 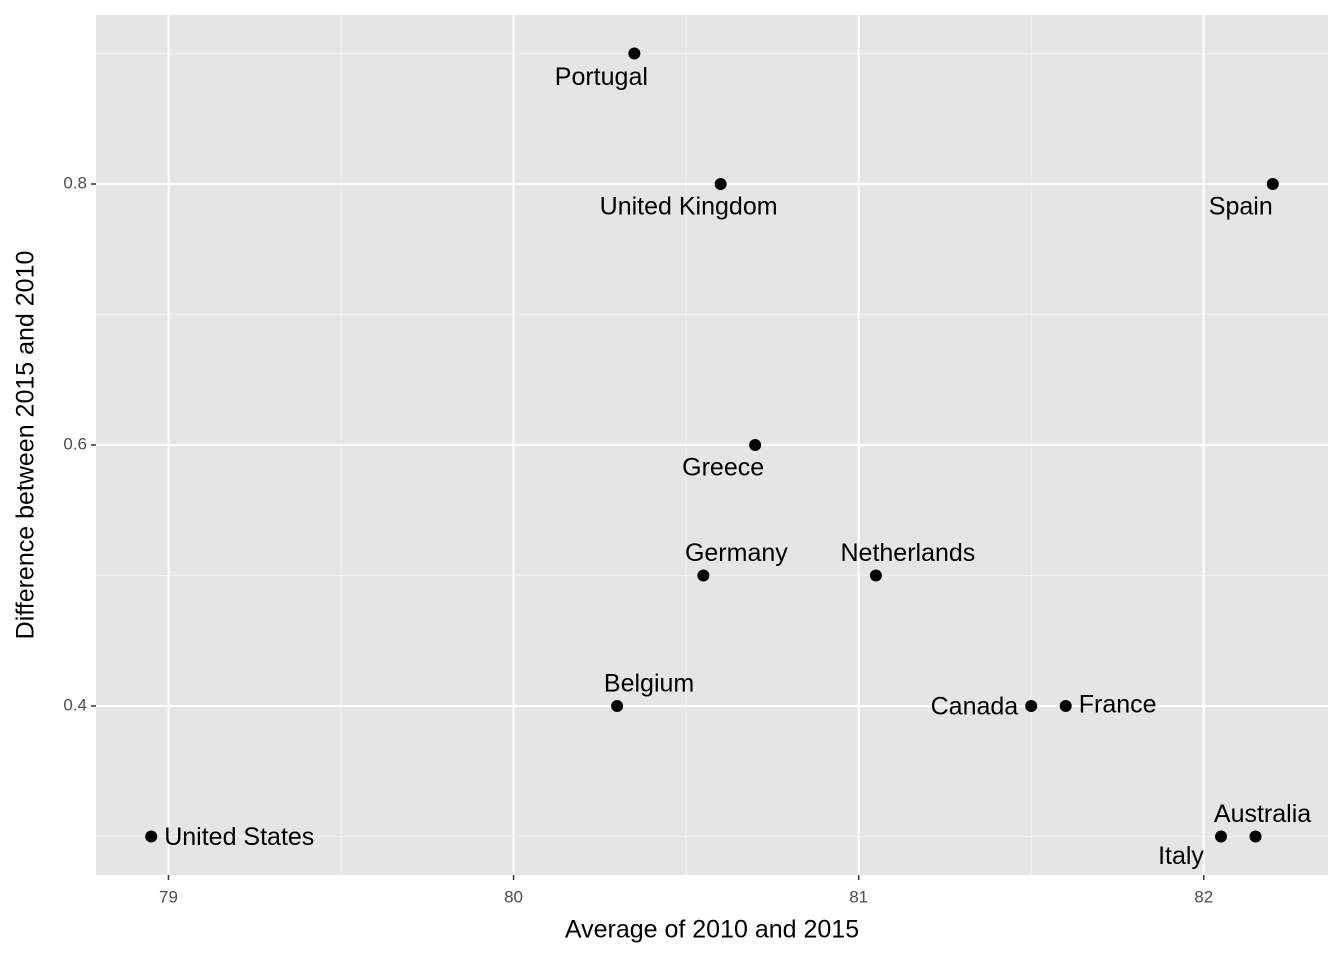 What do you see at coordinates (649, 684) in the screenshot?
I see `point-label: Belgium` at bounding box center [649, 684].